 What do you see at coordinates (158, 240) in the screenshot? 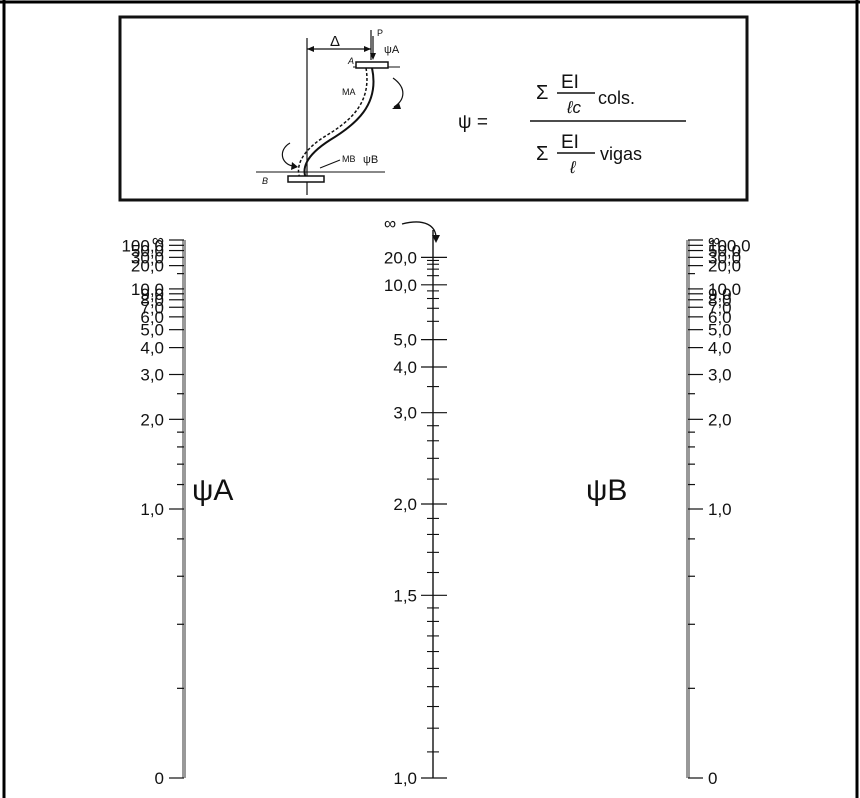
I see `psi-a-tick-label--: ∞` at bounding box center [158, 240].